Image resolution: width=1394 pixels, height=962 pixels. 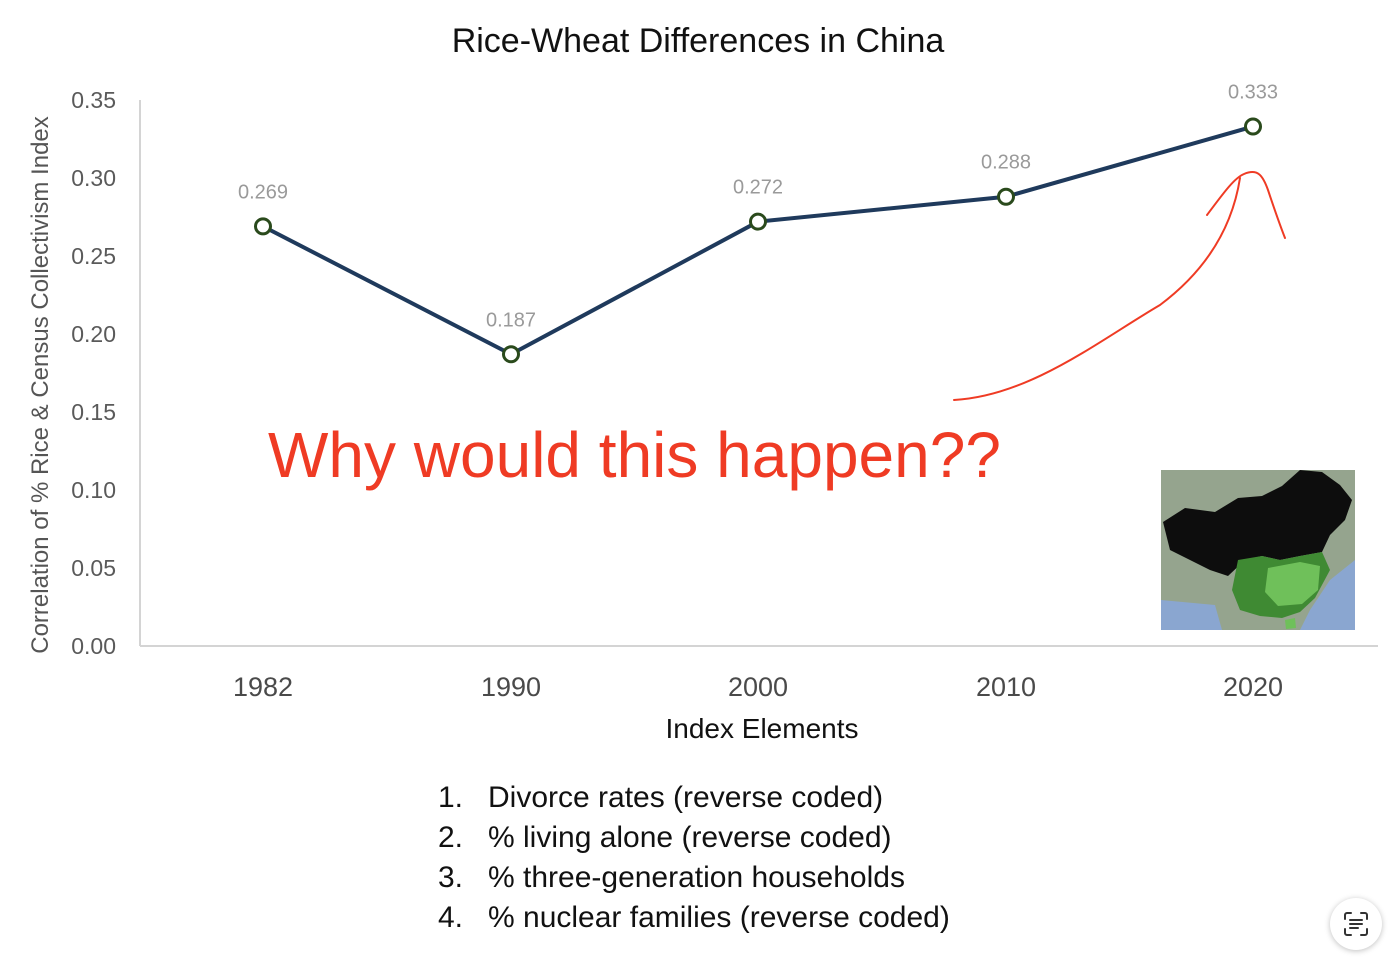 What do you see at coordinates (263, 192) in the screenshot?
I see `data-label: 0.269` at bounding box center [263, 192].